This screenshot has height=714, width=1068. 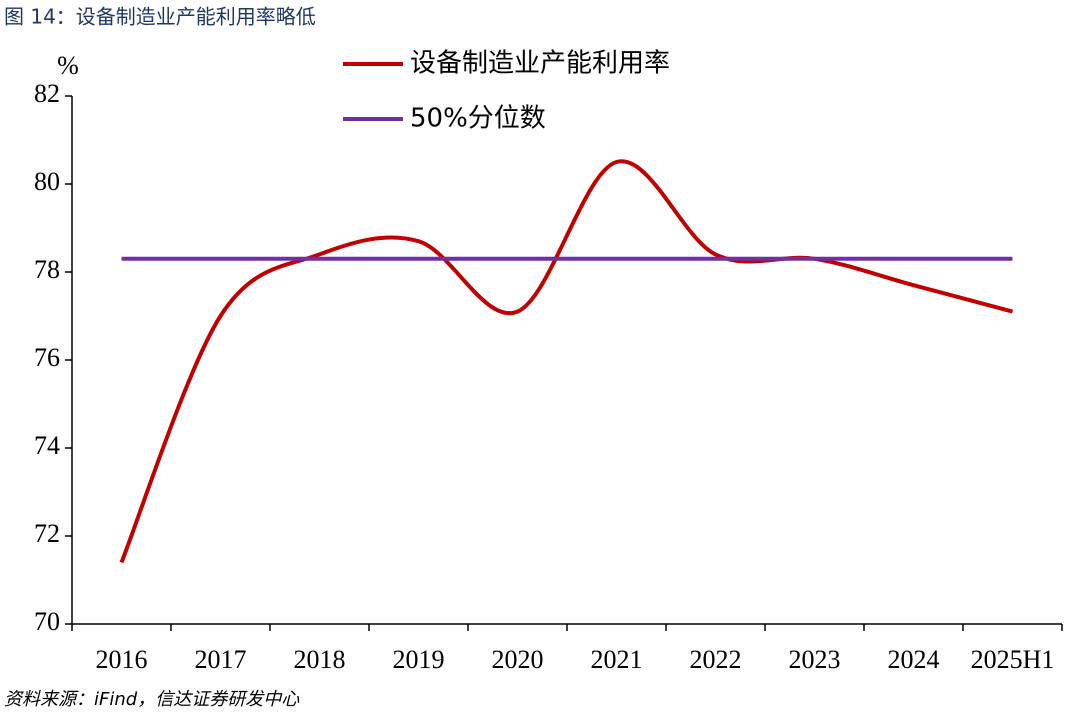 I want to click on x-tick-label: 2023, so click(x=815, y=659).